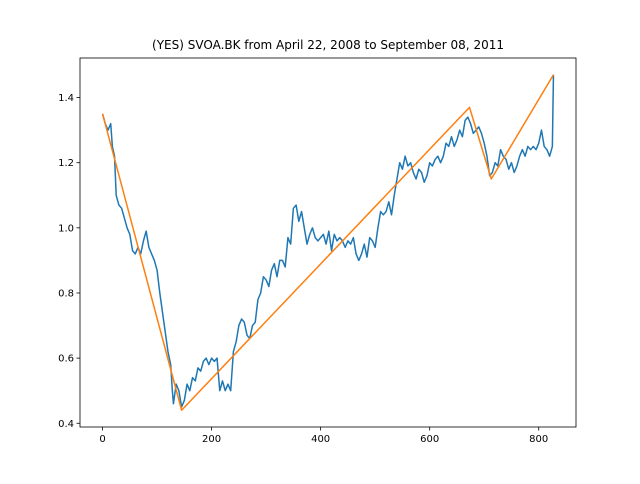 The height and width of the screenshot is (484, 640). What do you see at coordinates (320, 439) in the screenshot?
I see `x-tick-label: 400` at bounding box center [320, 439].